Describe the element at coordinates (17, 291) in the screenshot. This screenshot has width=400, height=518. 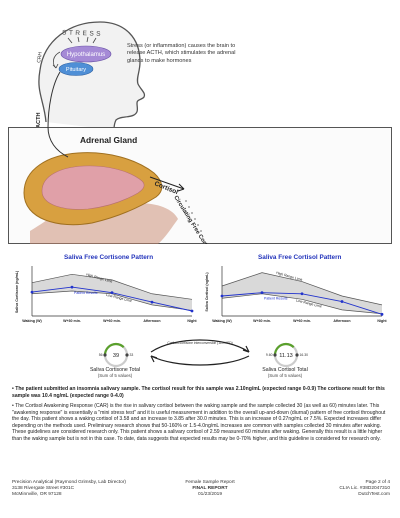
I see `y-axis-label: Saliva Cortisone (ng/mL)` at that location.